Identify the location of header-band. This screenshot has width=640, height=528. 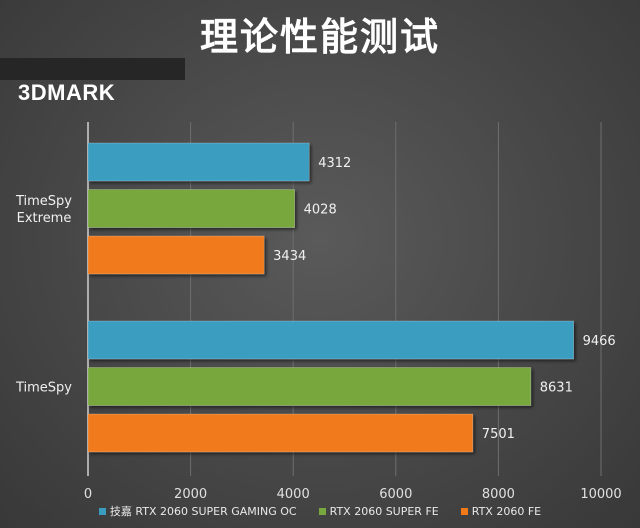
(92, 69).